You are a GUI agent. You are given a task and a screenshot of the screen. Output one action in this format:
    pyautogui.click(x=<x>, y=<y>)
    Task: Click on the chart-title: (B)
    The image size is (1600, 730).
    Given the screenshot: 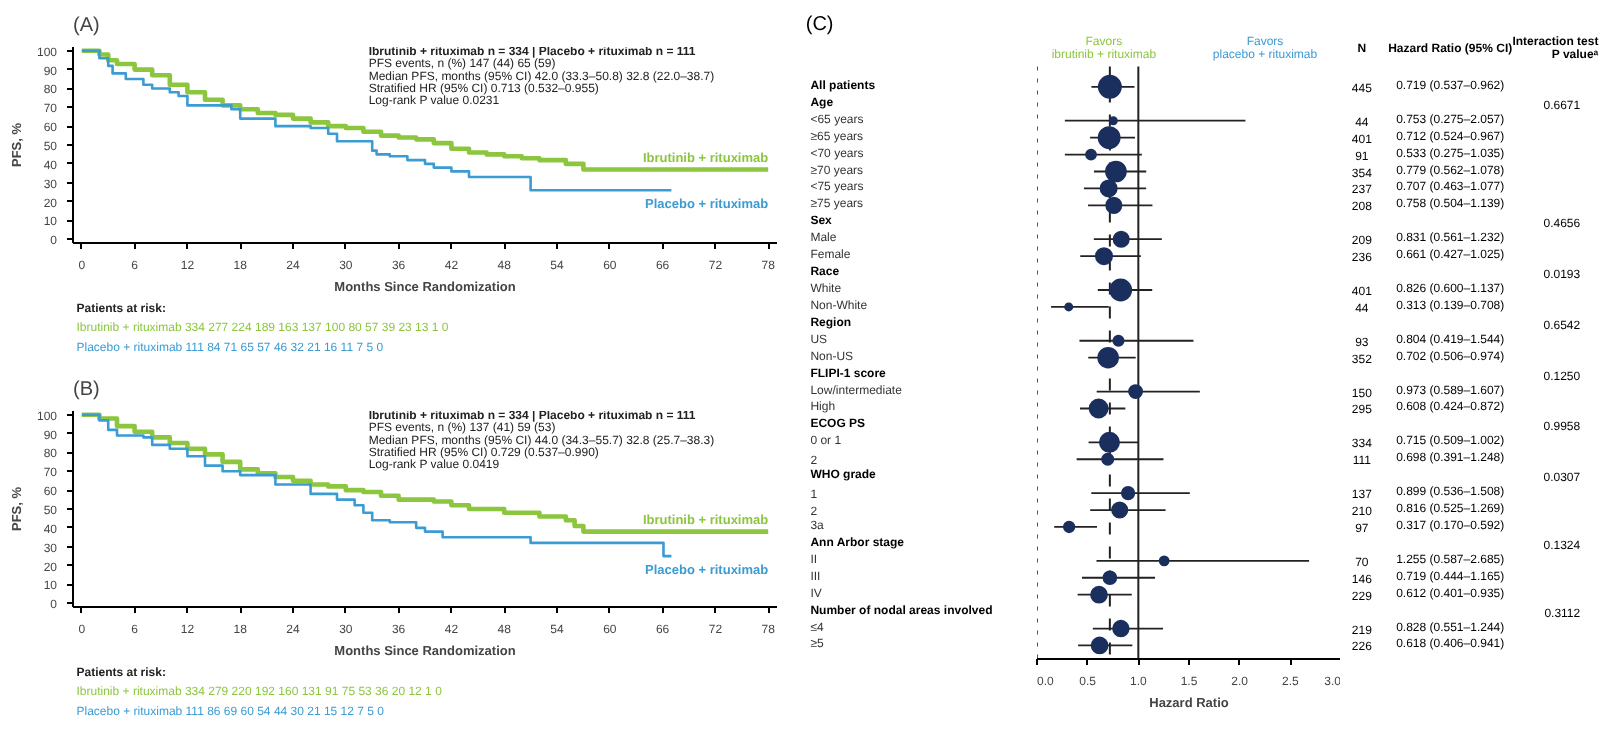 What is the action you would take?
    pyautogui.click(x=86, y=390)
    